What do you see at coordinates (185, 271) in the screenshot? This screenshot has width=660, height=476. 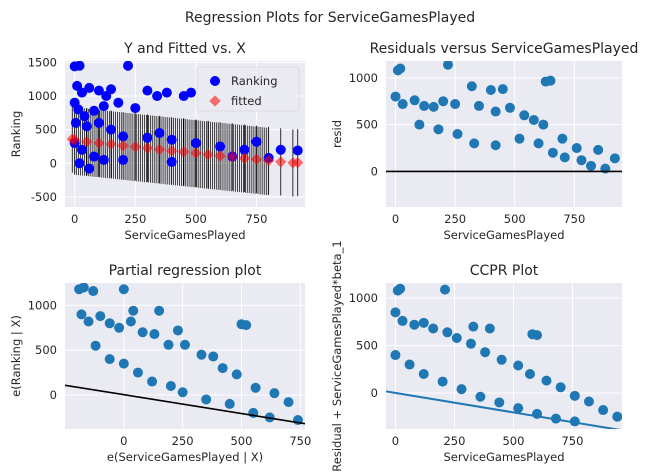 I see `subplot-title: Partial regression plot` at bounding box center [185, 271].